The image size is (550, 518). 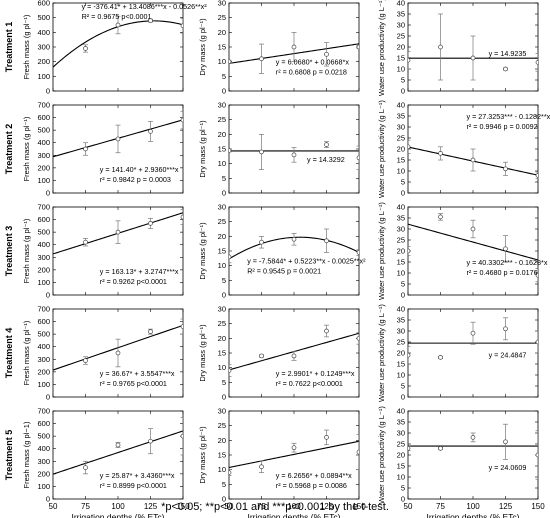 I want to click on x-tick-label: 125, so click(x=506, y=506).